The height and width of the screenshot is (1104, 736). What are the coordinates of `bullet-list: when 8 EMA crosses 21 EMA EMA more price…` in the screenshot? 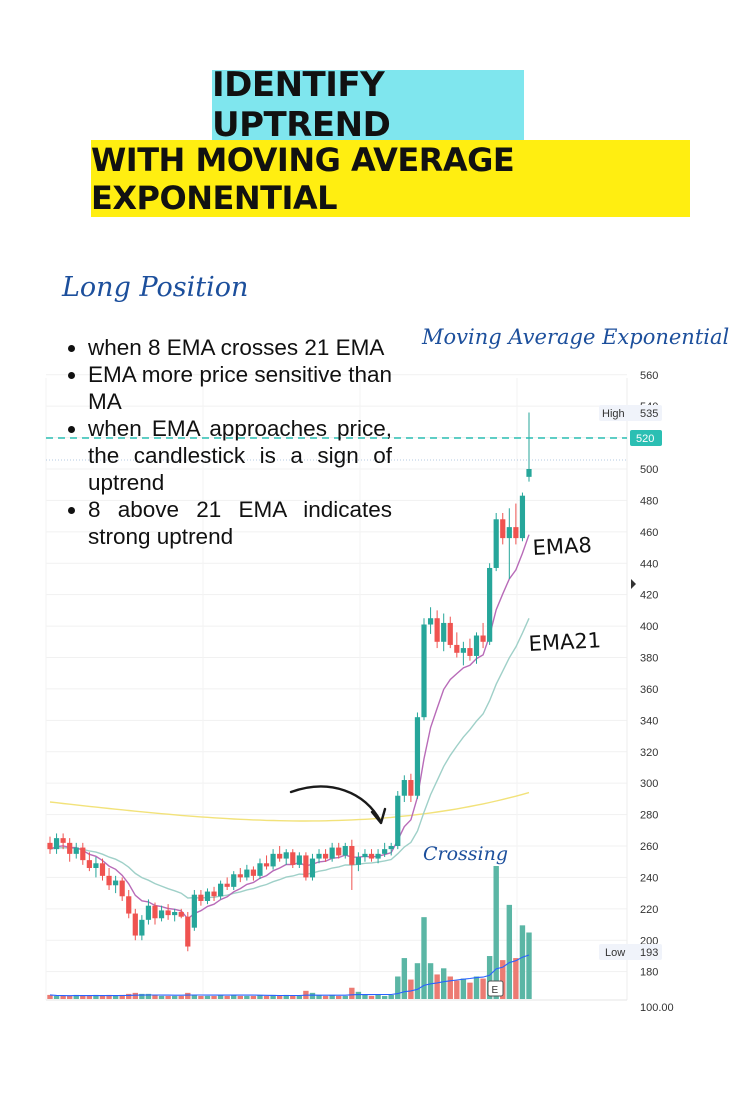 It's located at (224, 442).